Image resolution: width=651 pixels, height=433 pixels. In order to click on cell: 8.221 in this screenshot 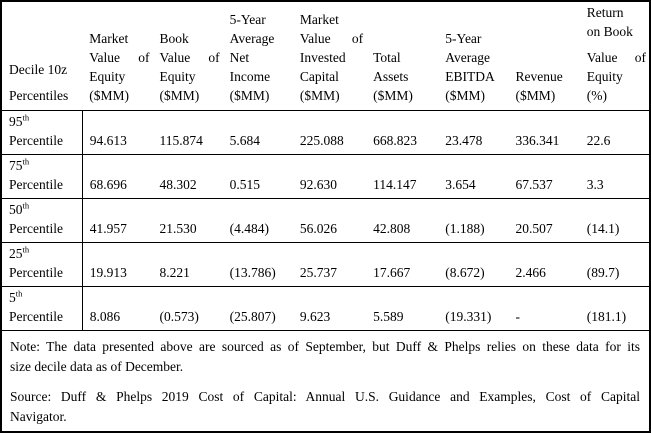, I will do `click(187, 264)`.